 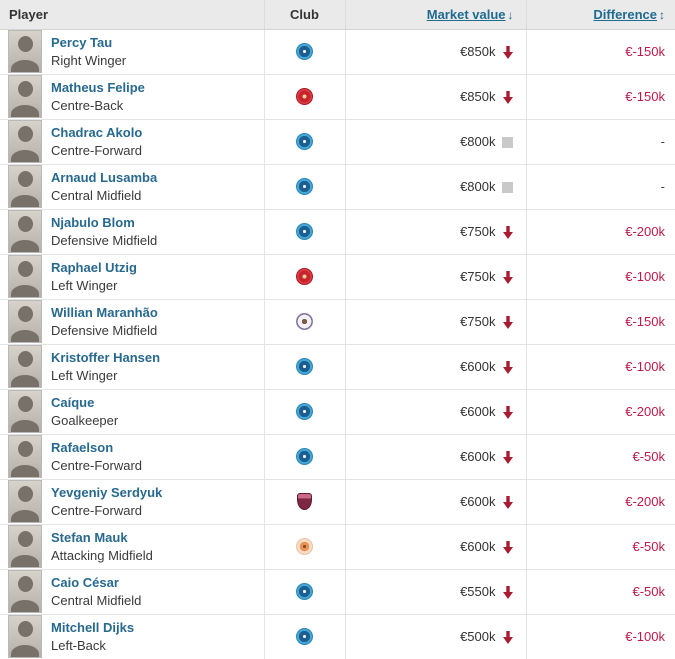 I want to click on player-position: Attacking Midfield, so click(x=102, y=555).